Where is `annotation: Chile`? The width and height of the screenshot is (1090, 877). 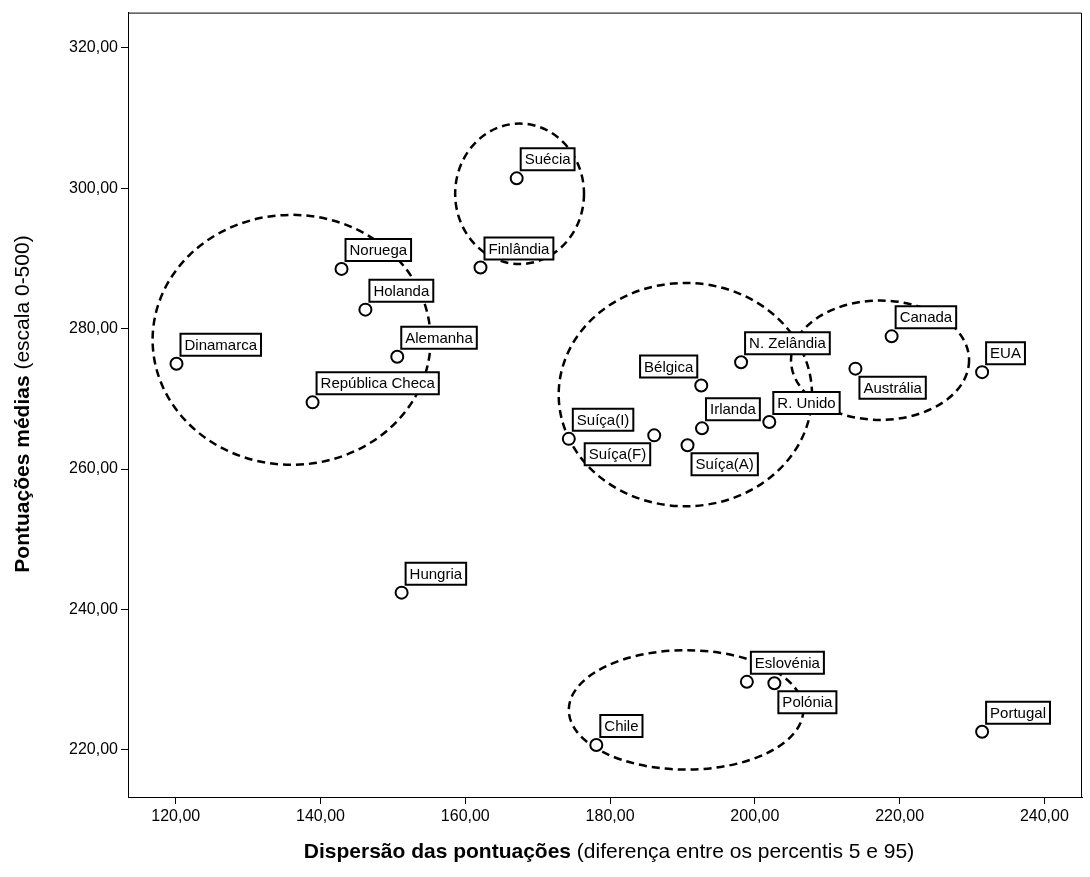 annotation: Chile is located at coordinates (621, 726).